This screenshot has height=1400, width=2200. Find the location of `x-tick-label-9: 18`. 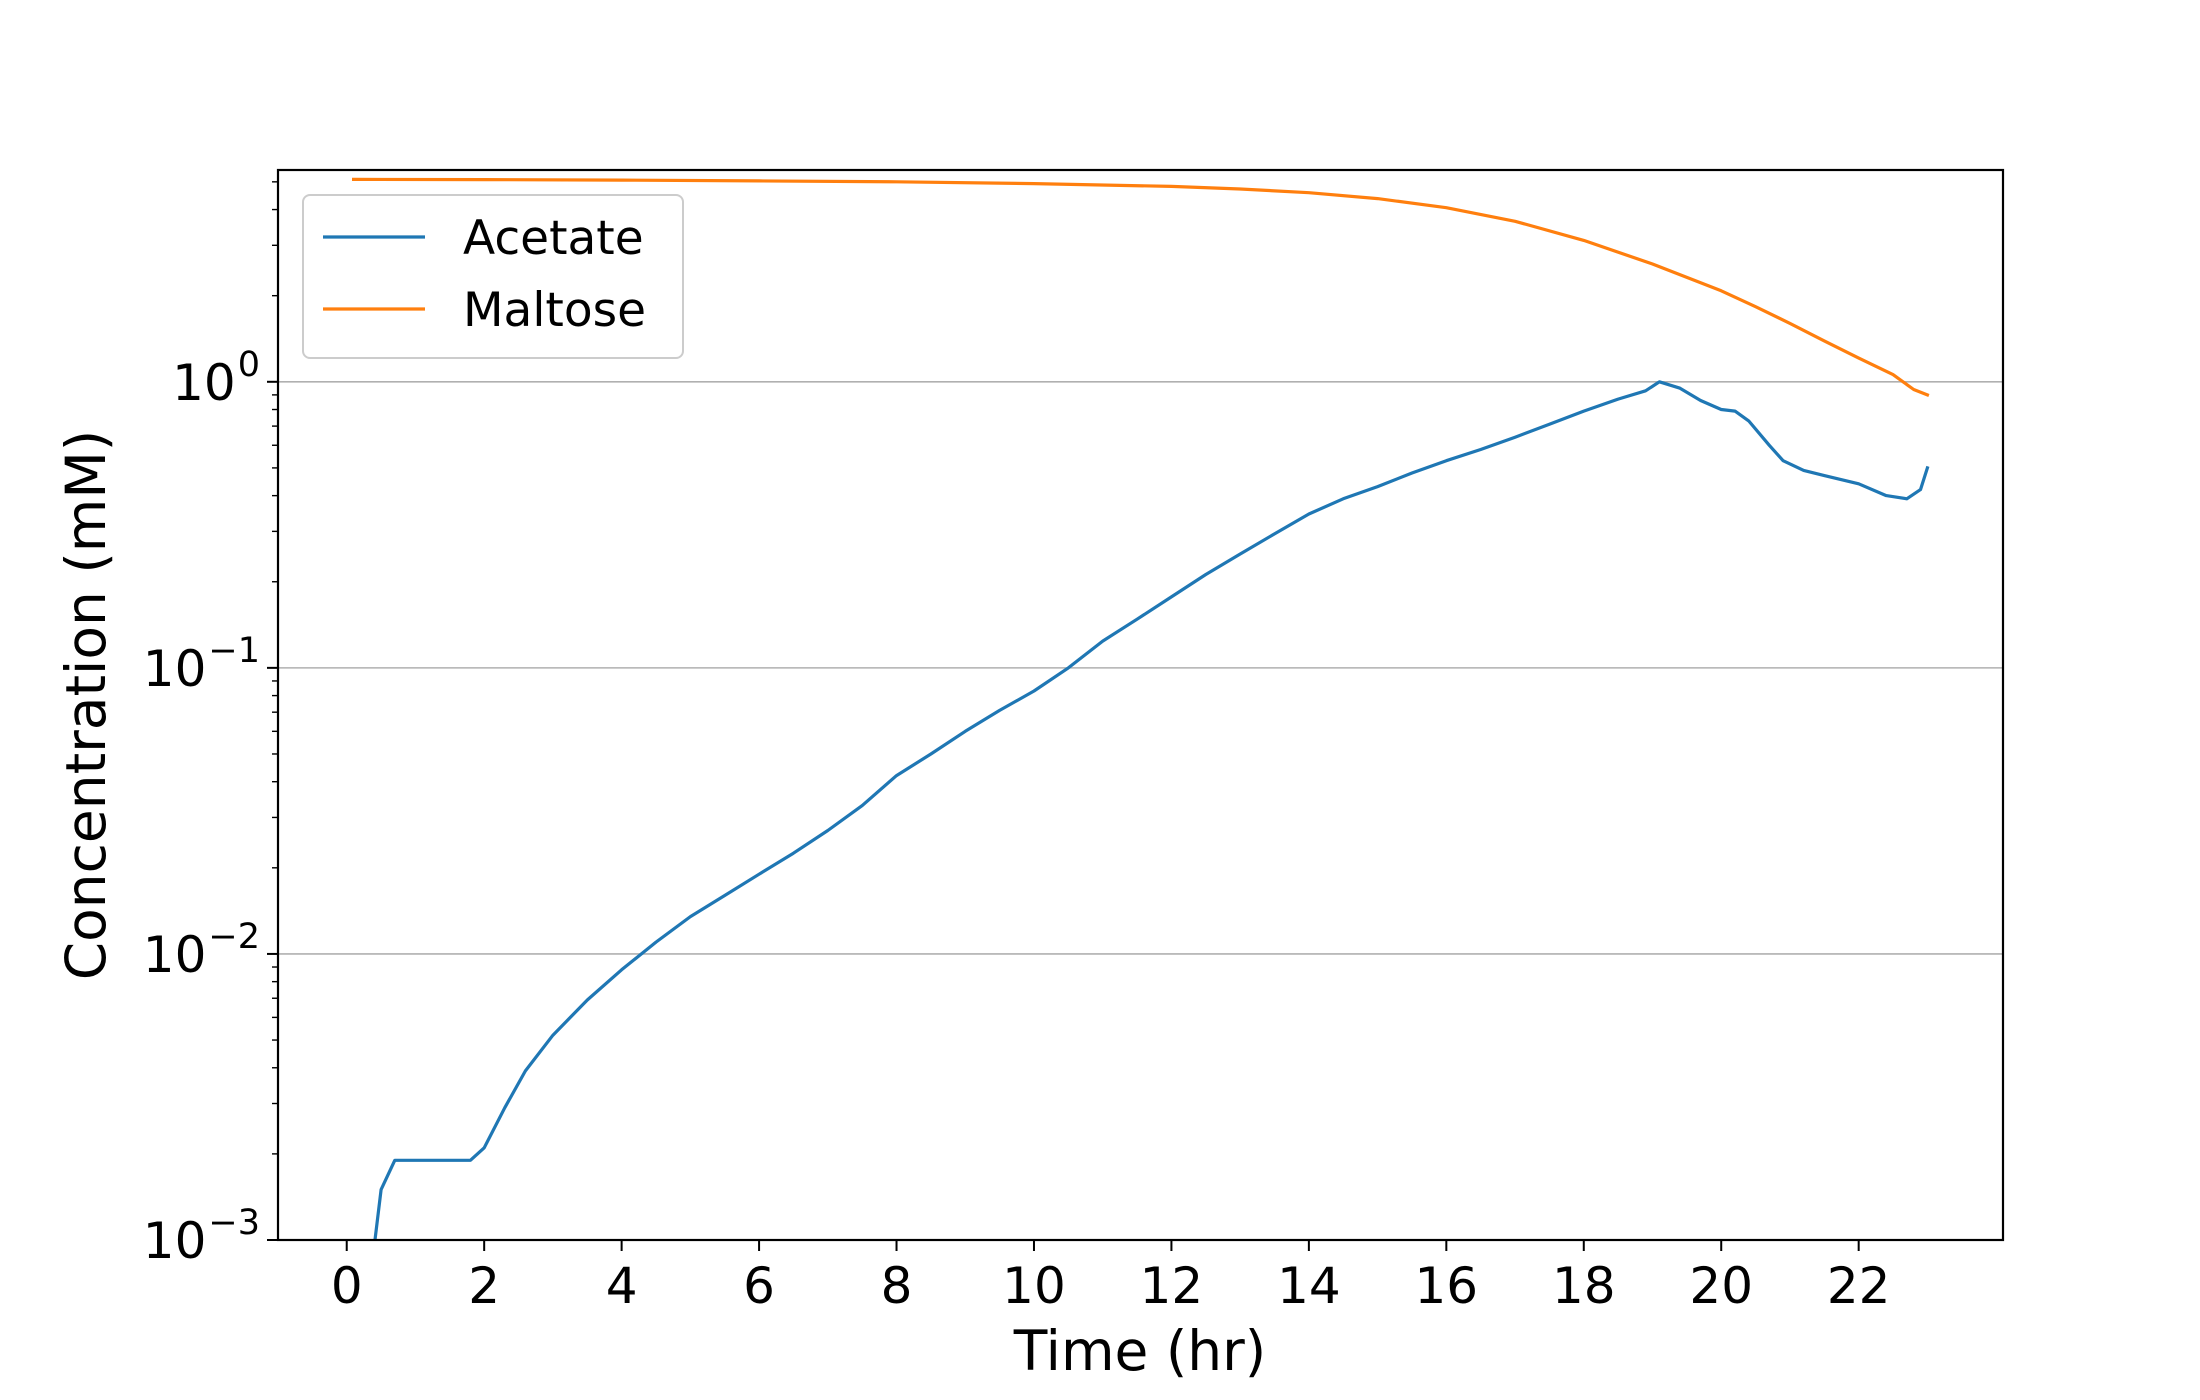

x-tick-label-9: 18 is located at coordinates (1584, 1286).